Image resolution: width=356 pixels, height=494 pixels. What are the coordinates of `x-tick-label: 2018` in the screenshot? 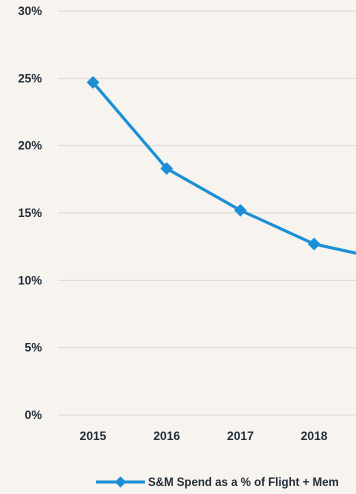 It's located at (314, 436).